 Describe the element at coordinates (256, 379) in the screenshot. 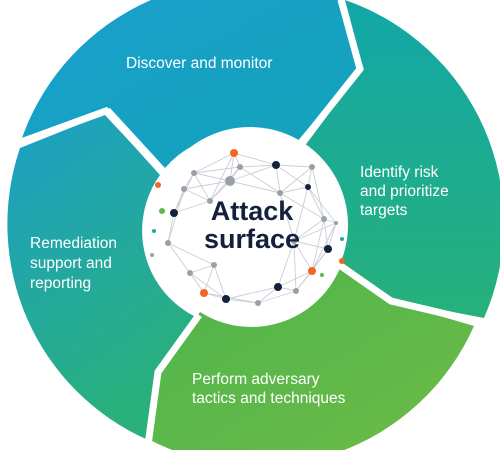

I see `label-perform-line1: Perform adversary` at that location.